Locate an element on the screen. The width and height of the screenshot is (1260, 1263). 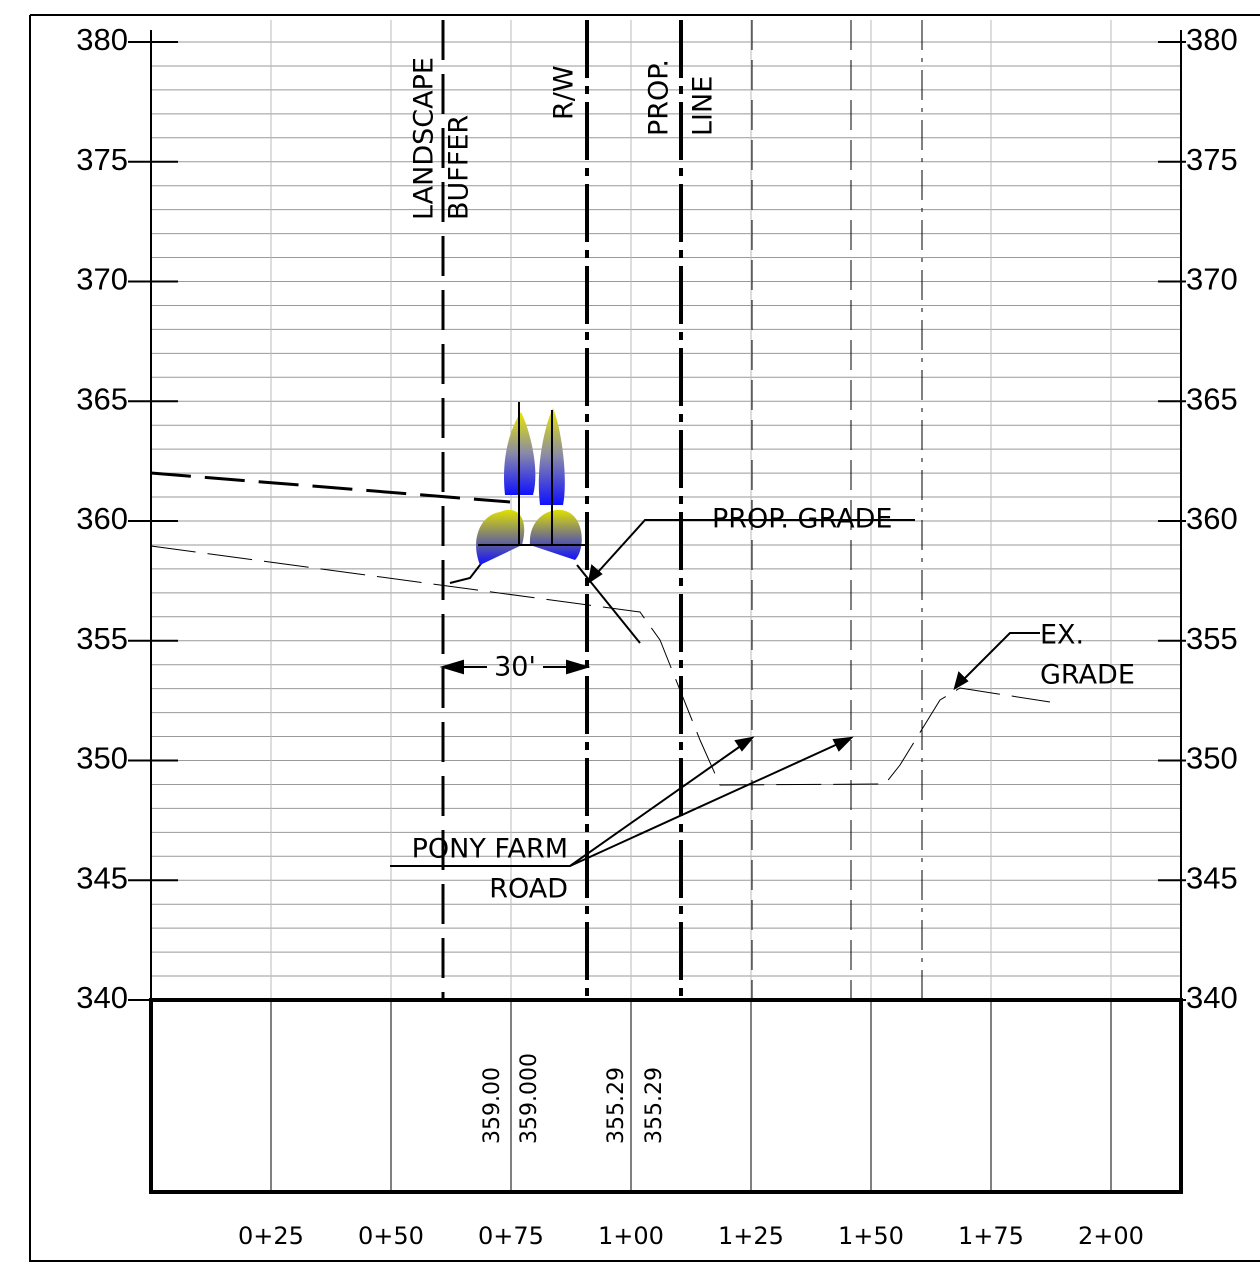
profile-value: 359.00 is located at coordinates (492, 1105).